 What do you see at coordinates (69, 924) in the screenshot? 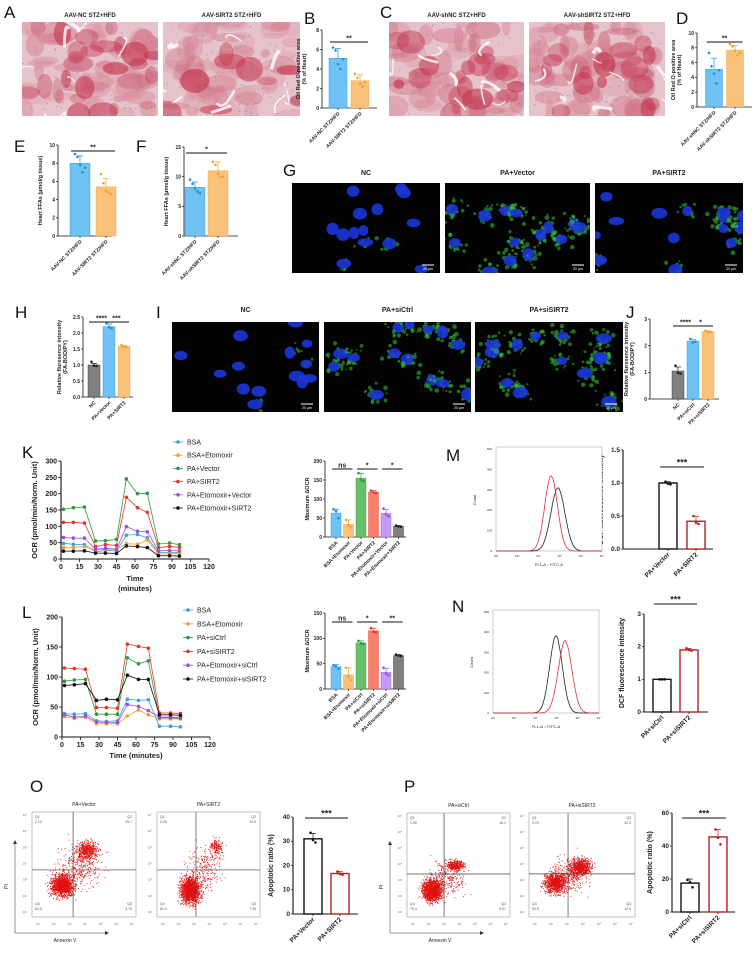
I see `x-tick-label: 10³` at bounding box center [69, 924].